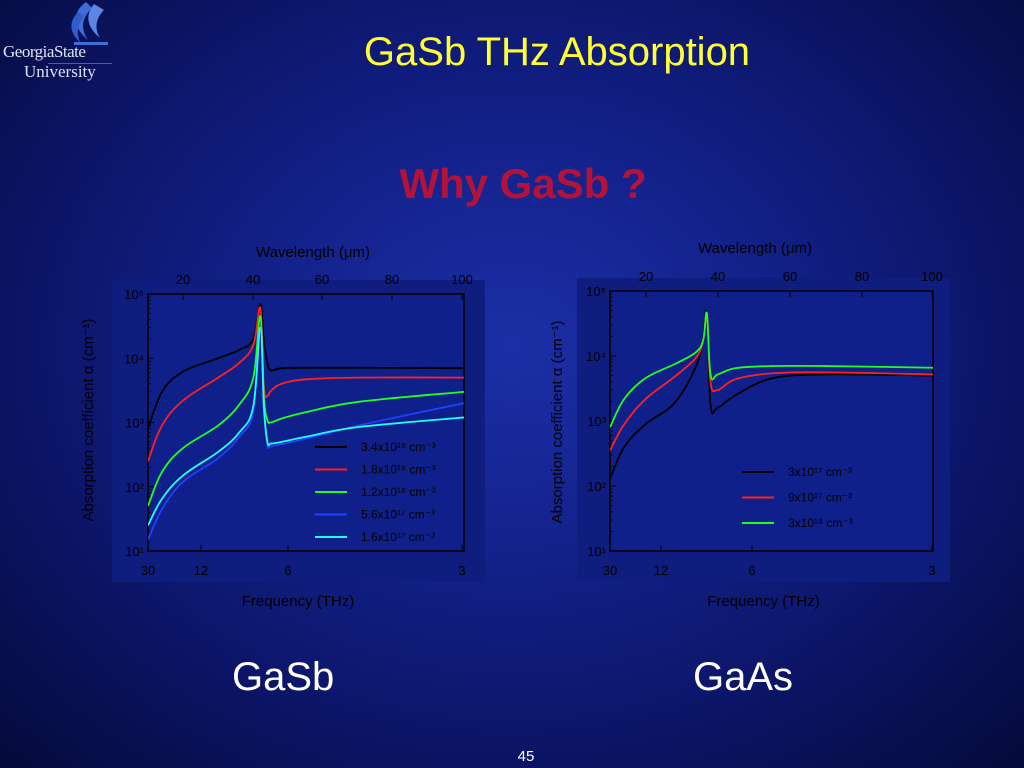  I want to click on caption-gasb: GaSb, so click(283, 677).